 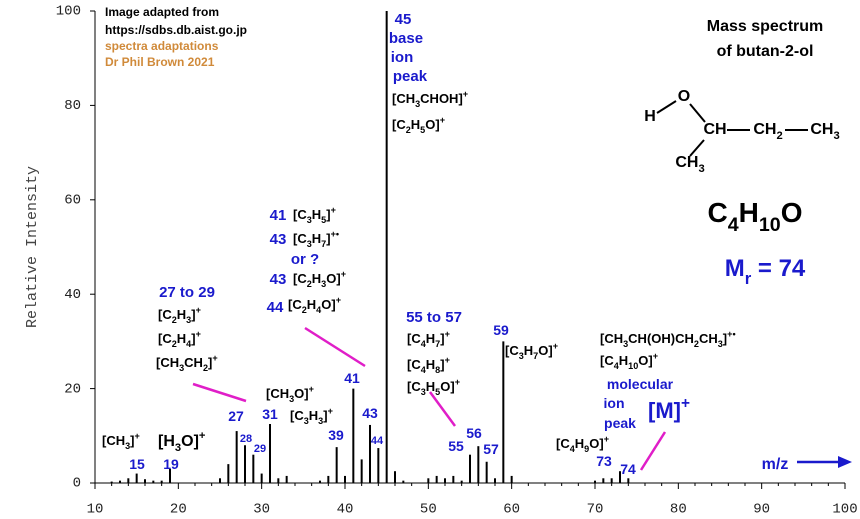 What do you see at coordinates (650, 116) in the screenshot?
I see `annotation: H` at bounding box center [650, 116].